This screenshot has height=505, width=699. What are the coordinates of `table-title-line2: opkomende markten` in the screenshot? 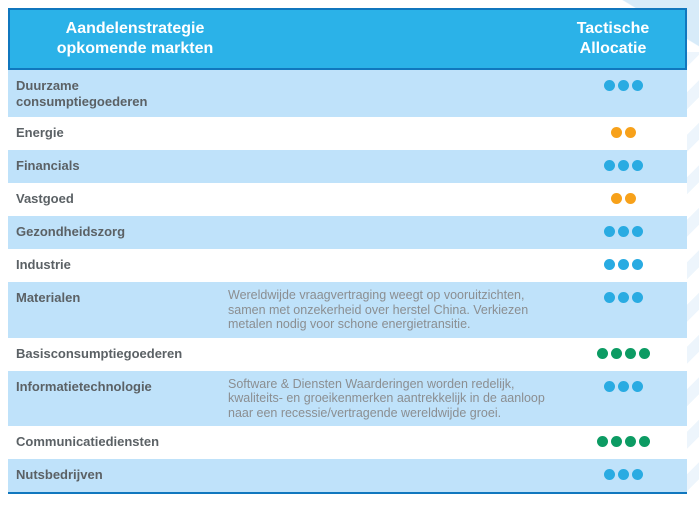 It's located at (135, 48).